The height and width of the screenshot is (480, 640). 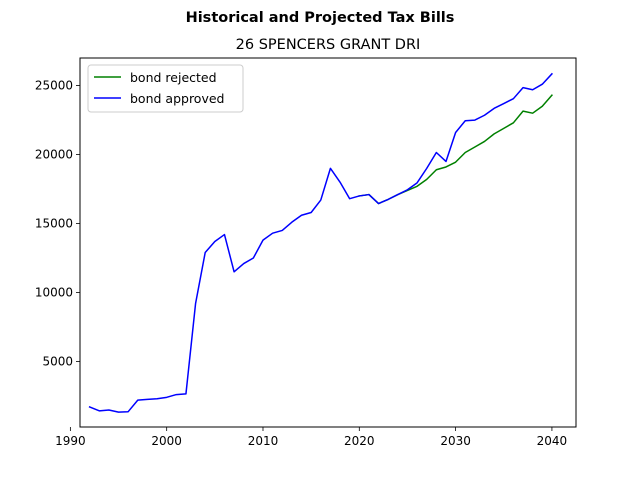 What do you see at coordinates (263, 441) in the screenshot?
I see `x-tick-label: 2010` at bounding box center [263, 441].